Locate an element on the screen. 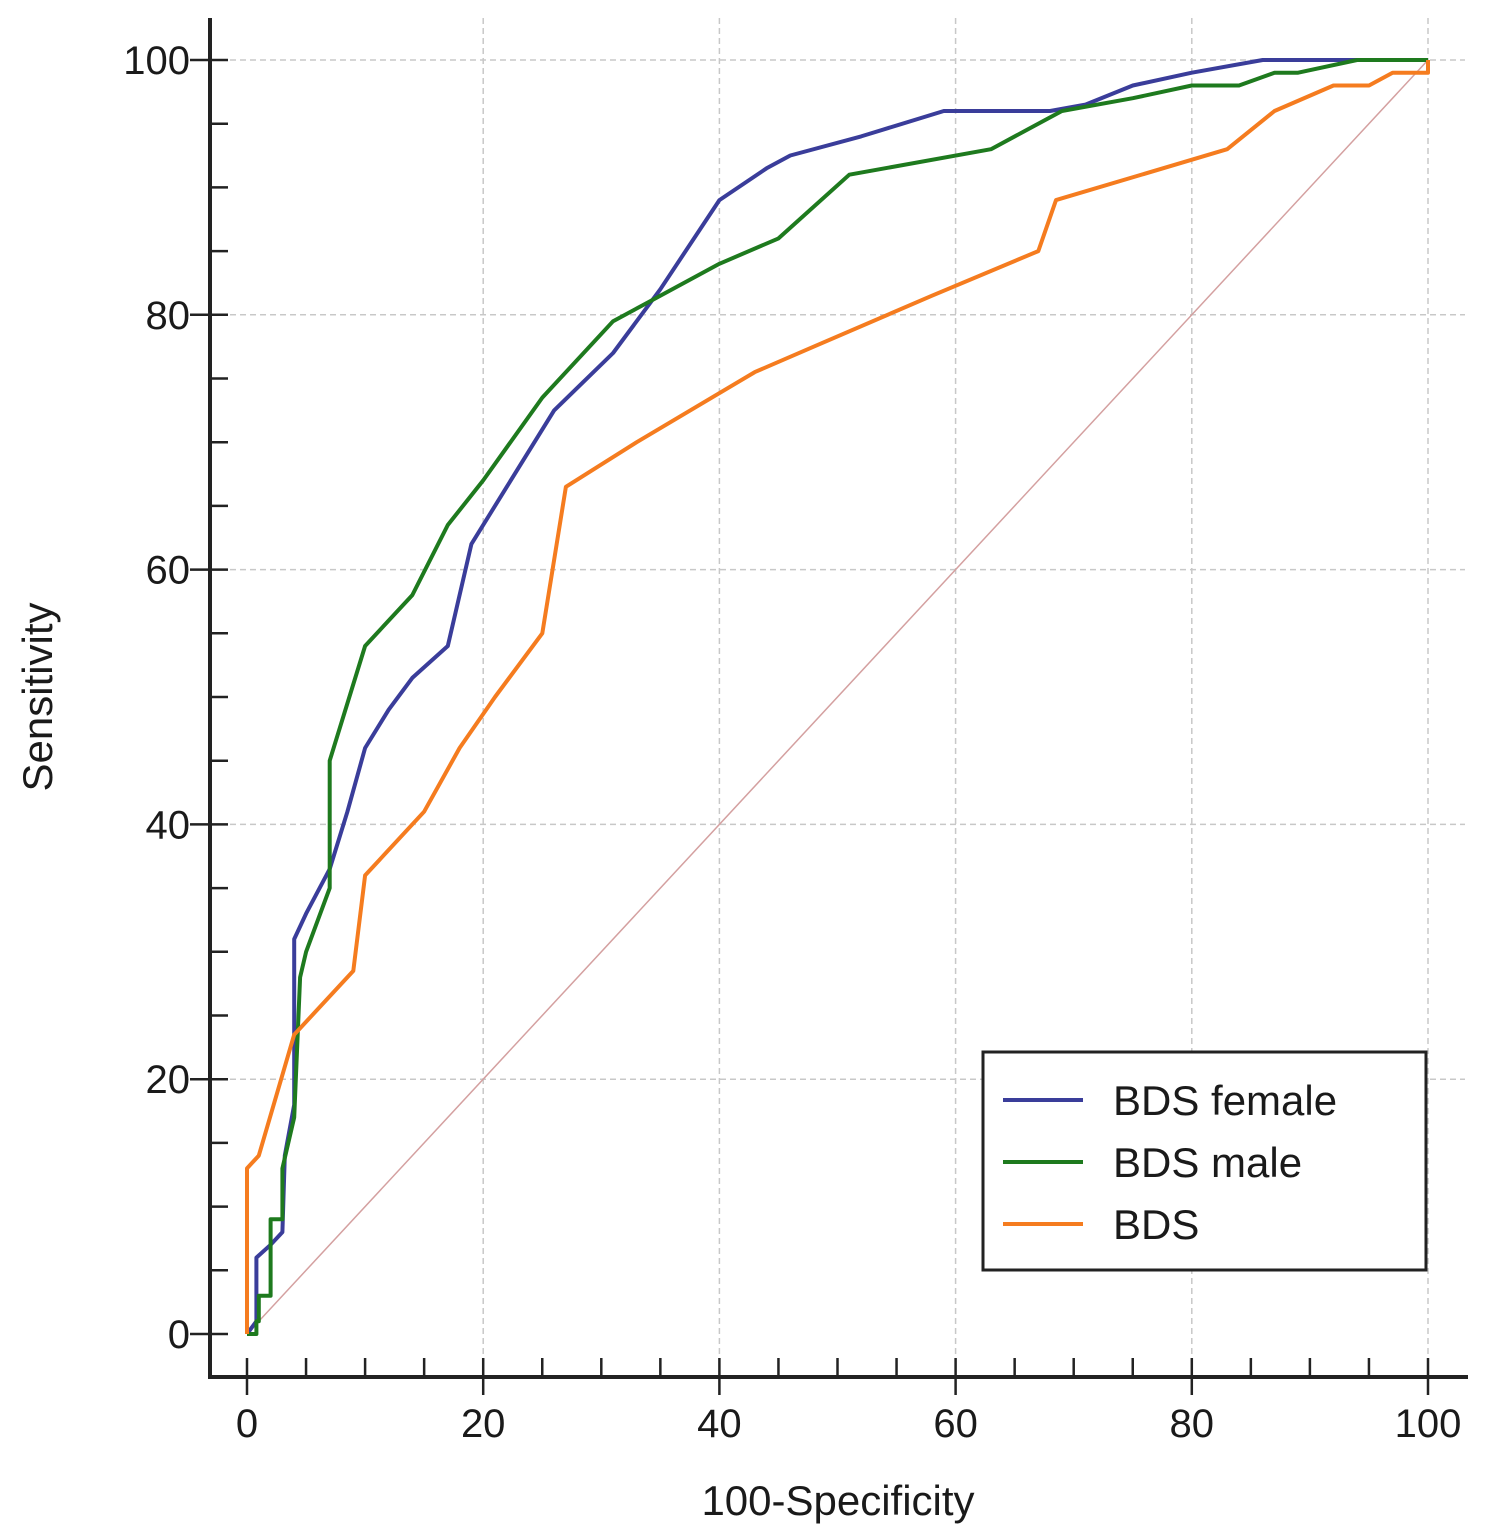 This screenshot has width=1487, height=1539. x-tick-label: 60 is located at coordinates (955, 1424).